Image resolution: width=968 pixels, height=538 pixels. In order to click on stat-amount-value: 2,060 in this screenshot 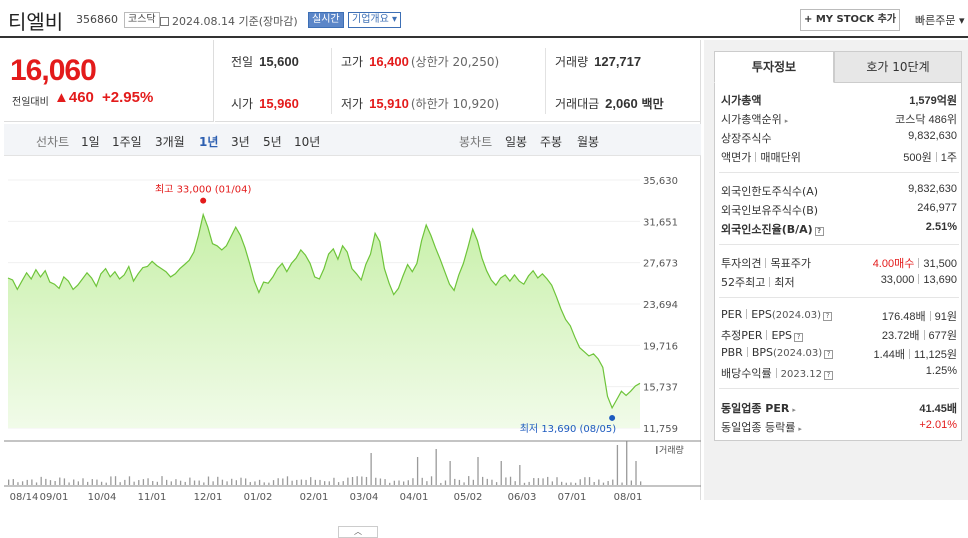, I will do `click(621, 103)`.